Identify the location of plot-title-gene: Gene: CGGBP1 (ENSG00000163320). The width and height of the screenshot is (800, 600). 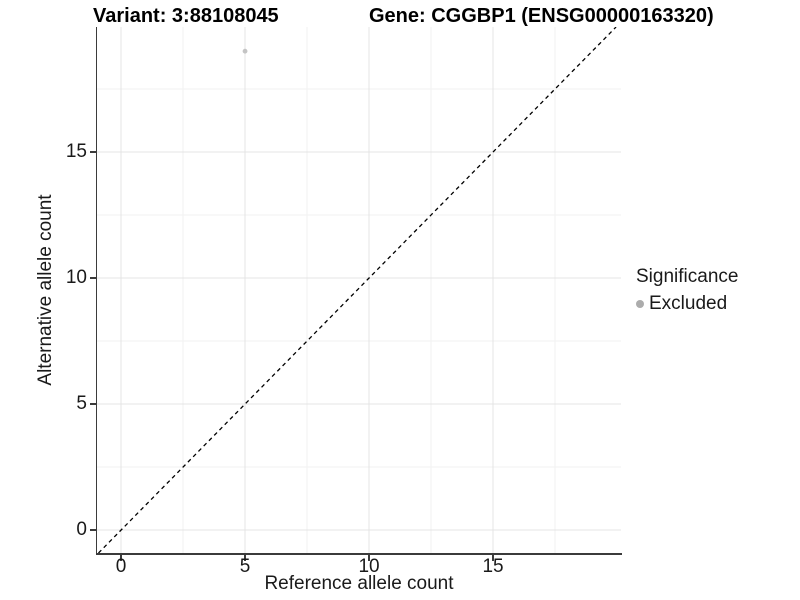
(541, 16).